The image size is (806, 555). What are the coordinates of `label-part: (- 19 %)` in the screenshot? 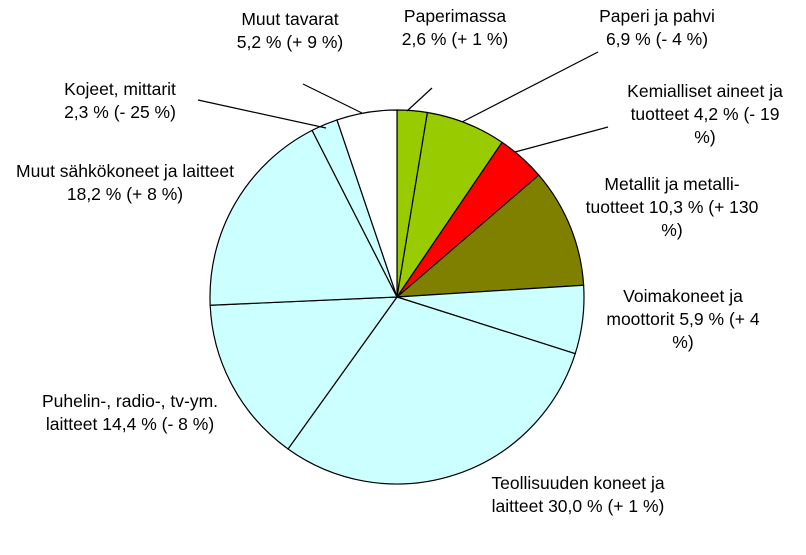 It's located at (737, 125).